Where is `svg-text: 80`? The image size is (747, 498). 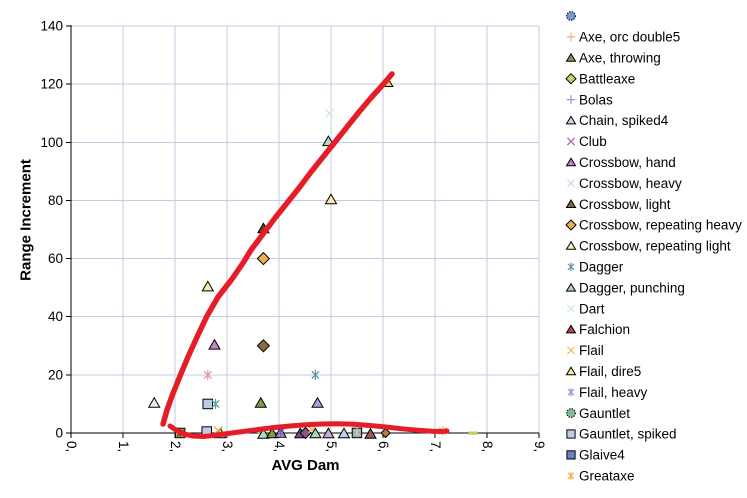 svg-text: 80 is located at coordinates (55, 200).